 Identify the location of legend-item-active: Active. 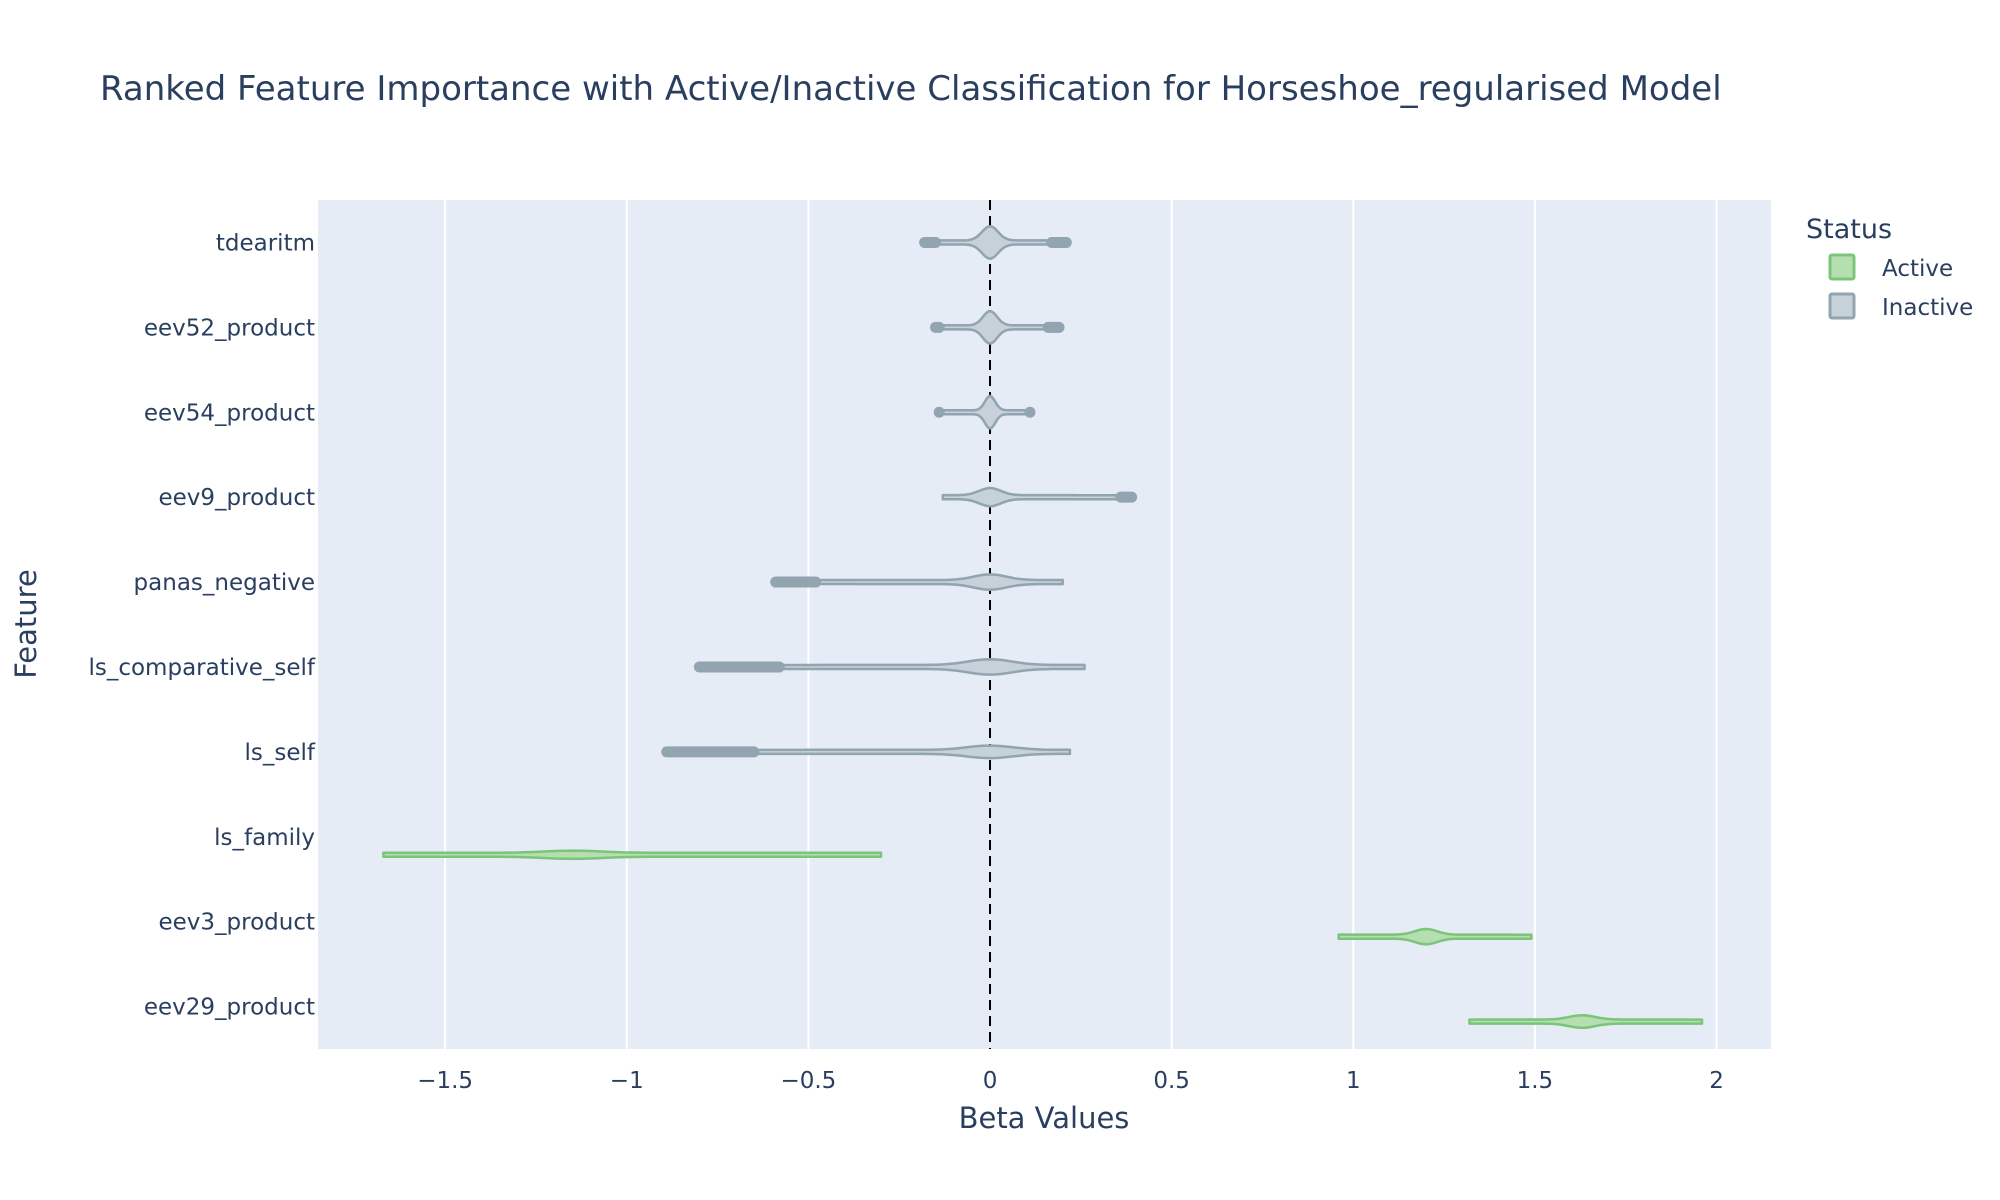
(1890, 267).